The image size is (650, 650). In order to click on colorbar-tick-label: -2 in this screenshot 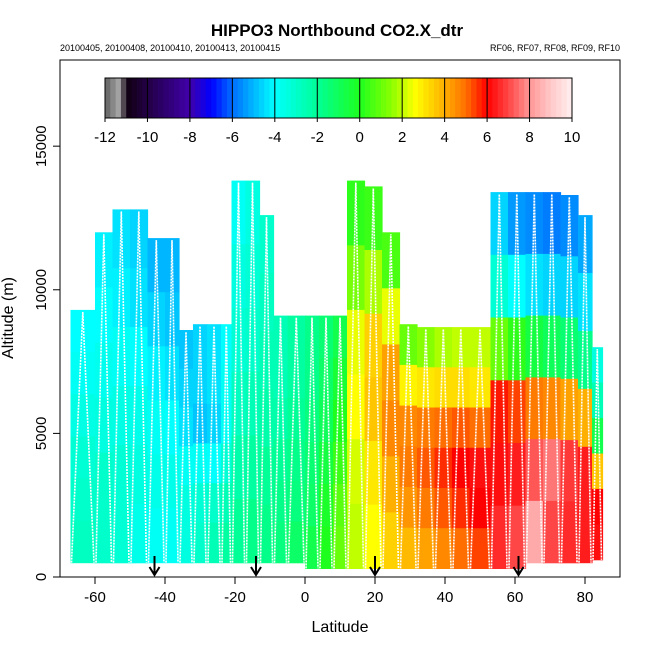, I will do `click(317, 137)`.